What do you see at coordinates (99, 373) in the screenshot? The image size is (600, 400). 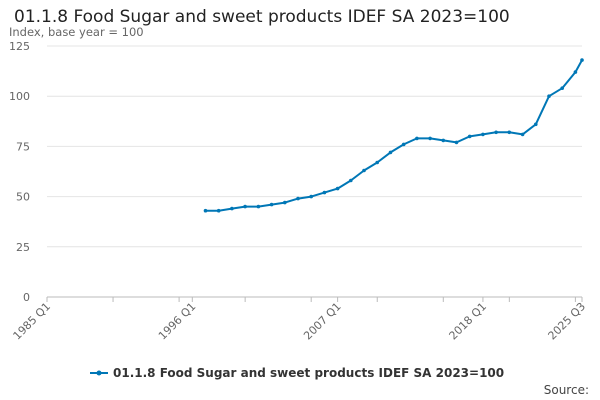 I see `legend-swatch-marker` at bounding box center [99, 373].